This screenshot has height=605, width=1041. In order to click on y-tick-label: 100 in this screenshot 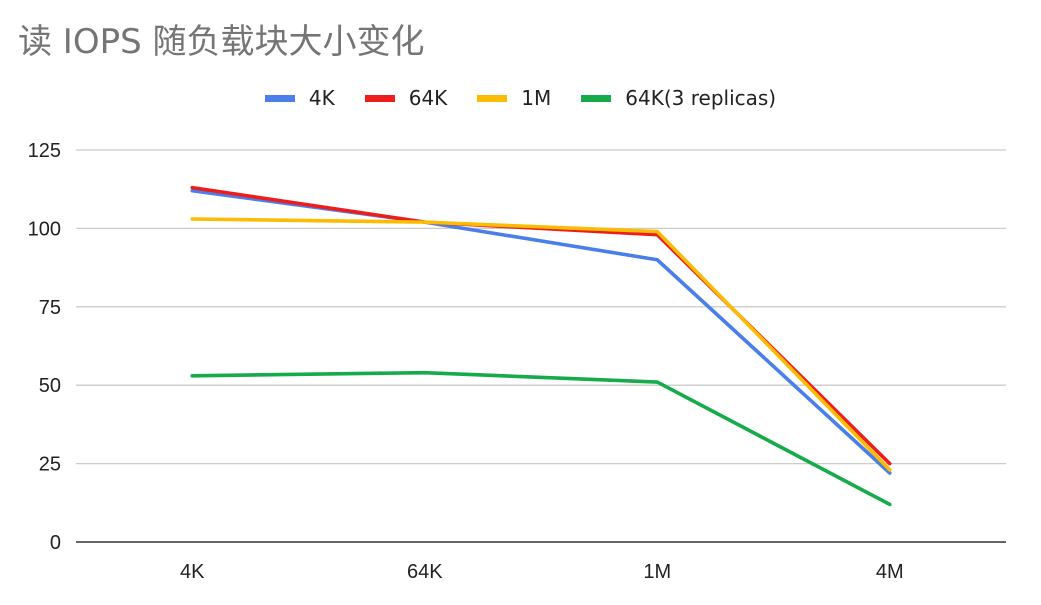, I will do `click(44, 229)`.